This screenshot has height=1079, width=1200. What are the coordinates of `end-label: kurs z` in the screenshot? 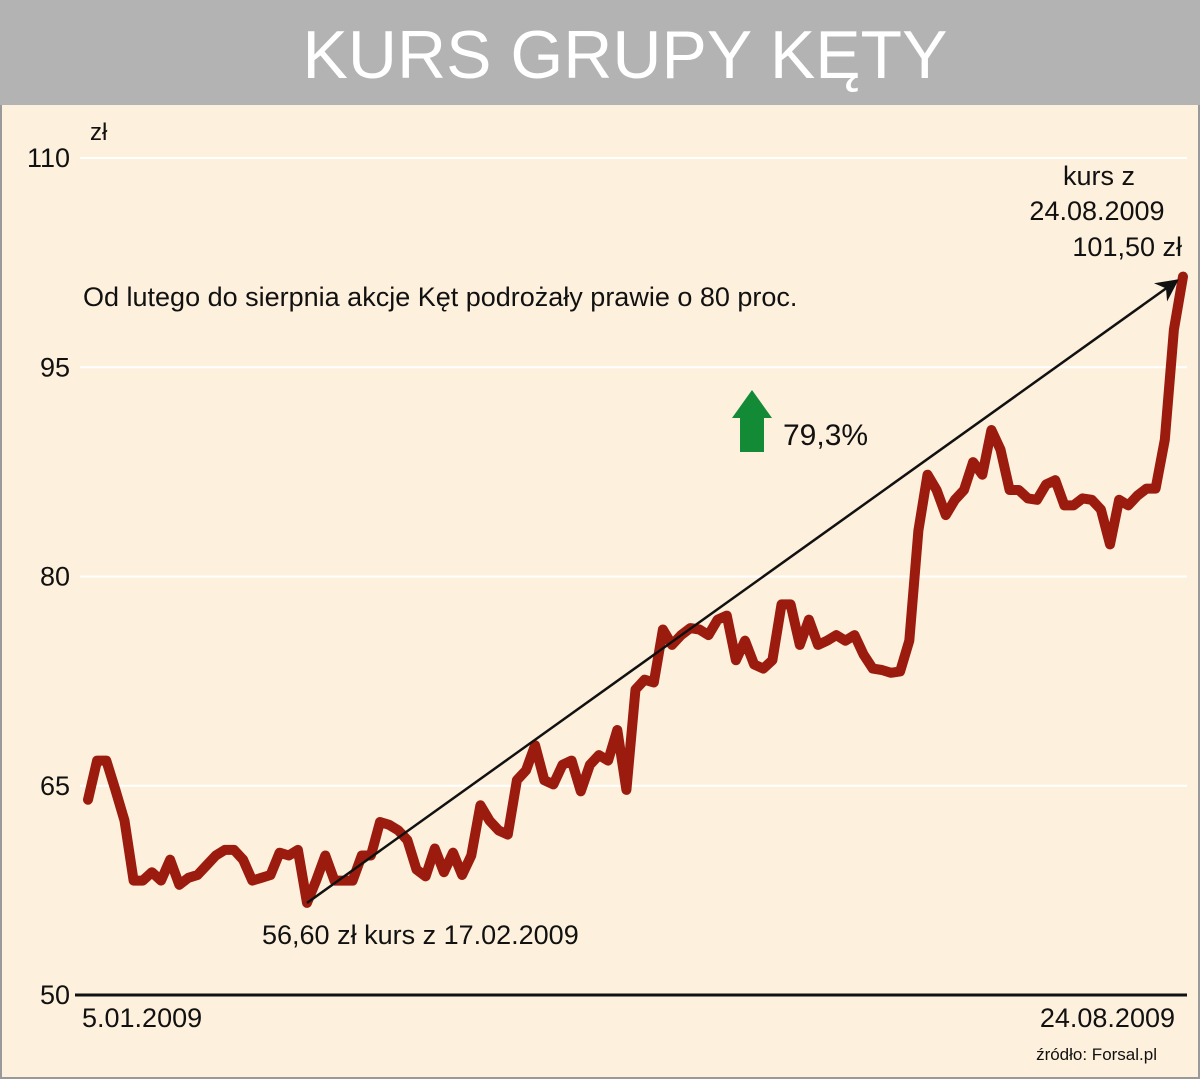 It's located at (1099, 176).